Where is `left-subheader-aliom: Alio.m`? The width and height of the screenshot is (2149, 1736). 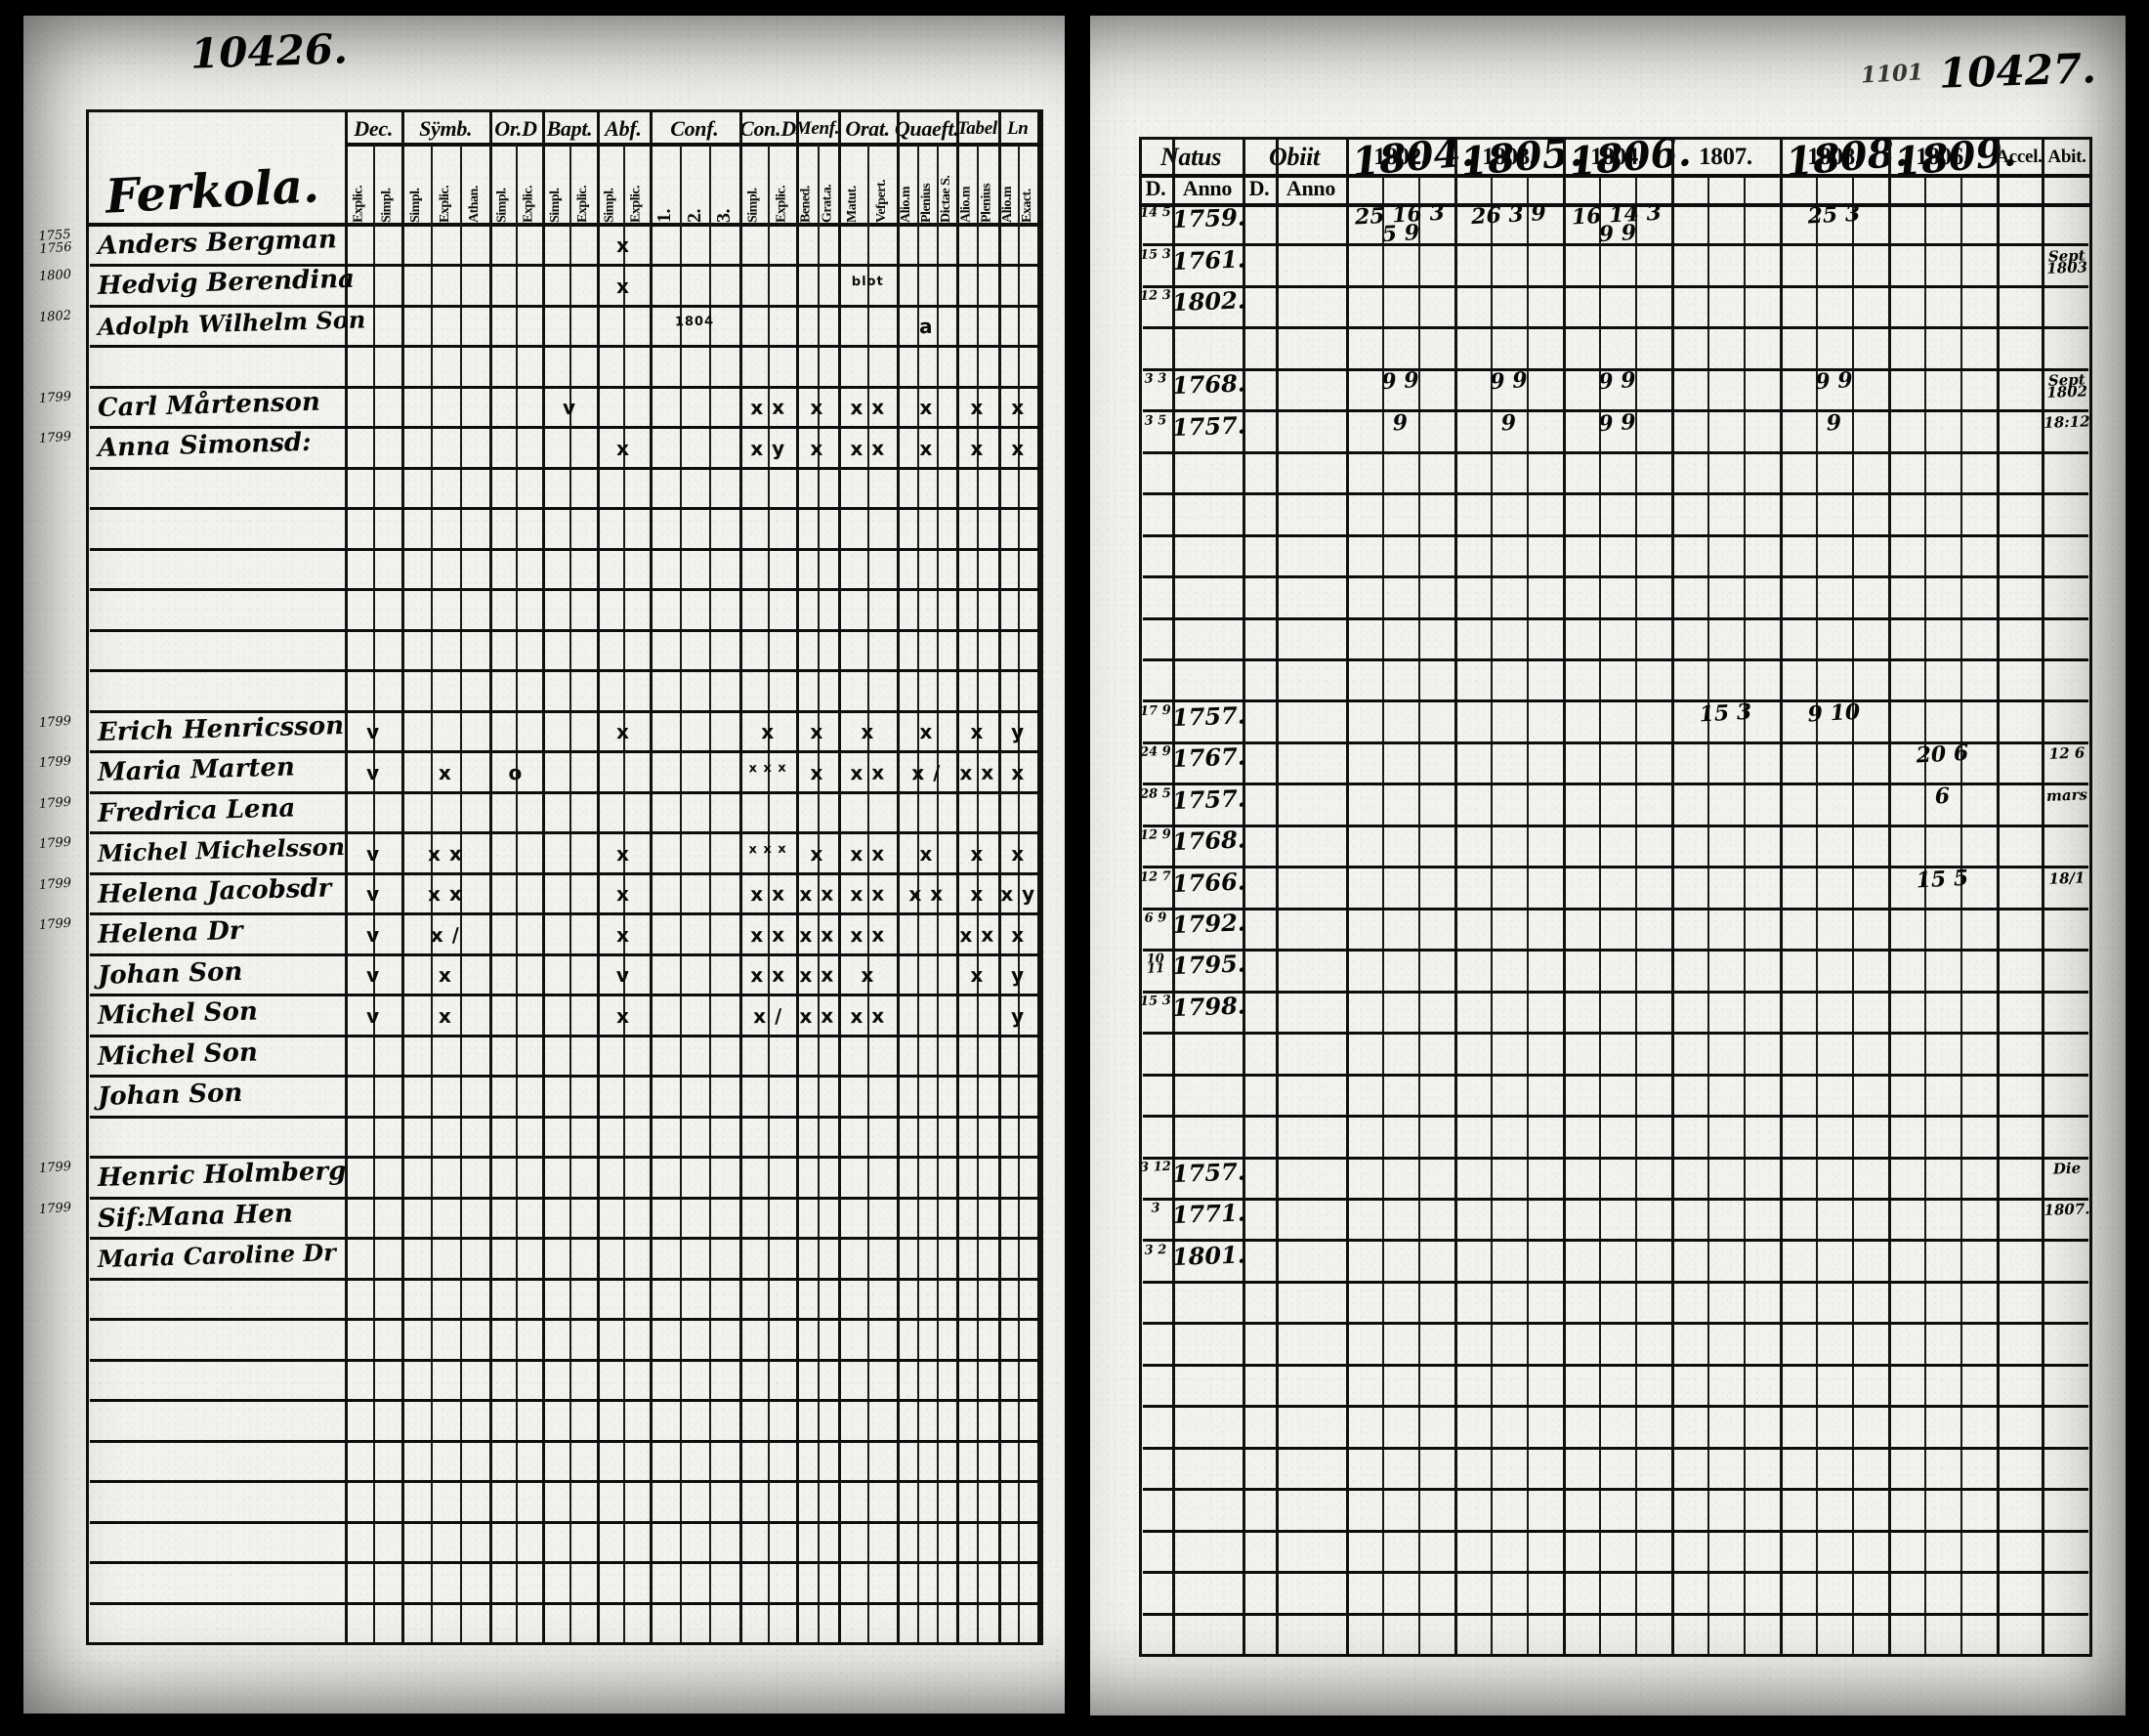
left-subheader-aliom: Alio.m is located at coordinates (906, 204).